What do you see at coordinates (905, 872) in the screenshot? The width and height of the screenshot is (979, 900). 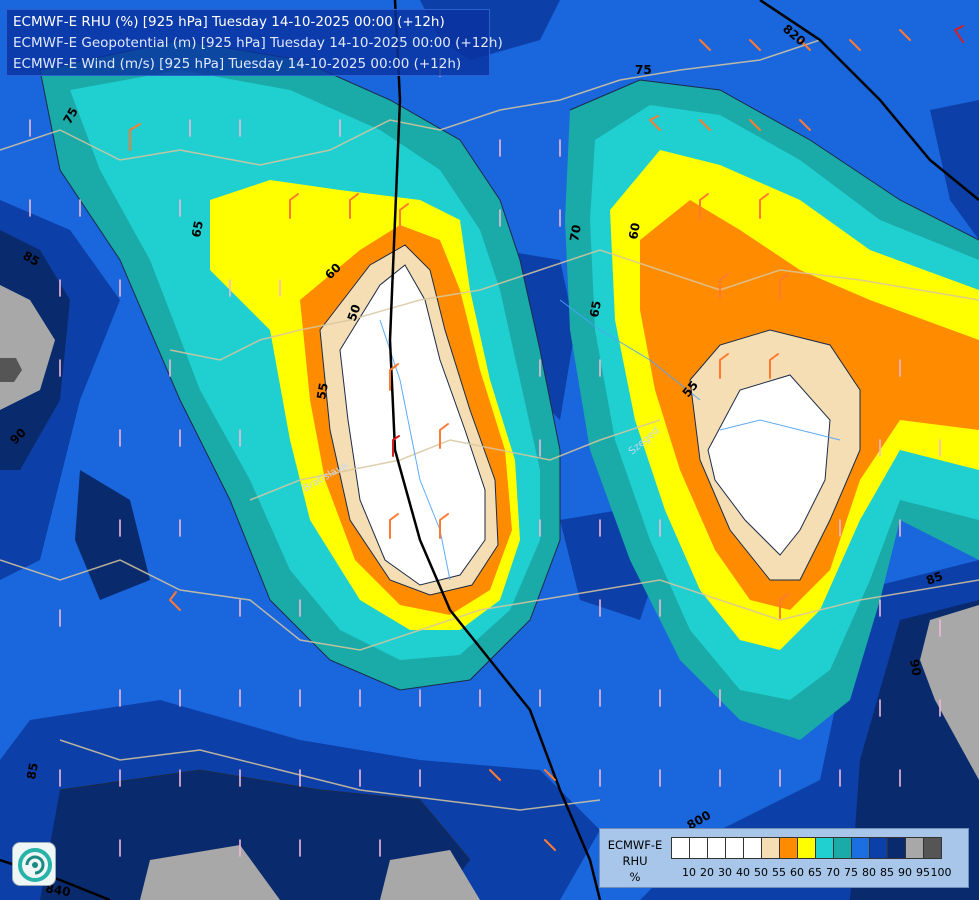 I see `legend-tick-12: 90` at bounding box center [905, 872].